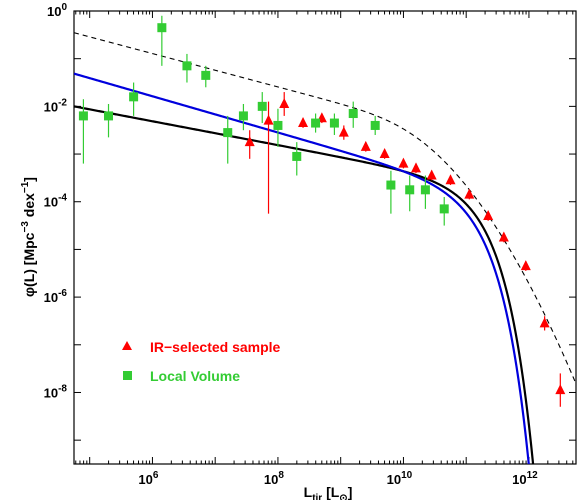 This screenshot has width=584, height=500. What do you see at coordinates (56, 105) in the screenshot?
I see `y-tick-label: 10⁻²` at bounding box center [56, 105].